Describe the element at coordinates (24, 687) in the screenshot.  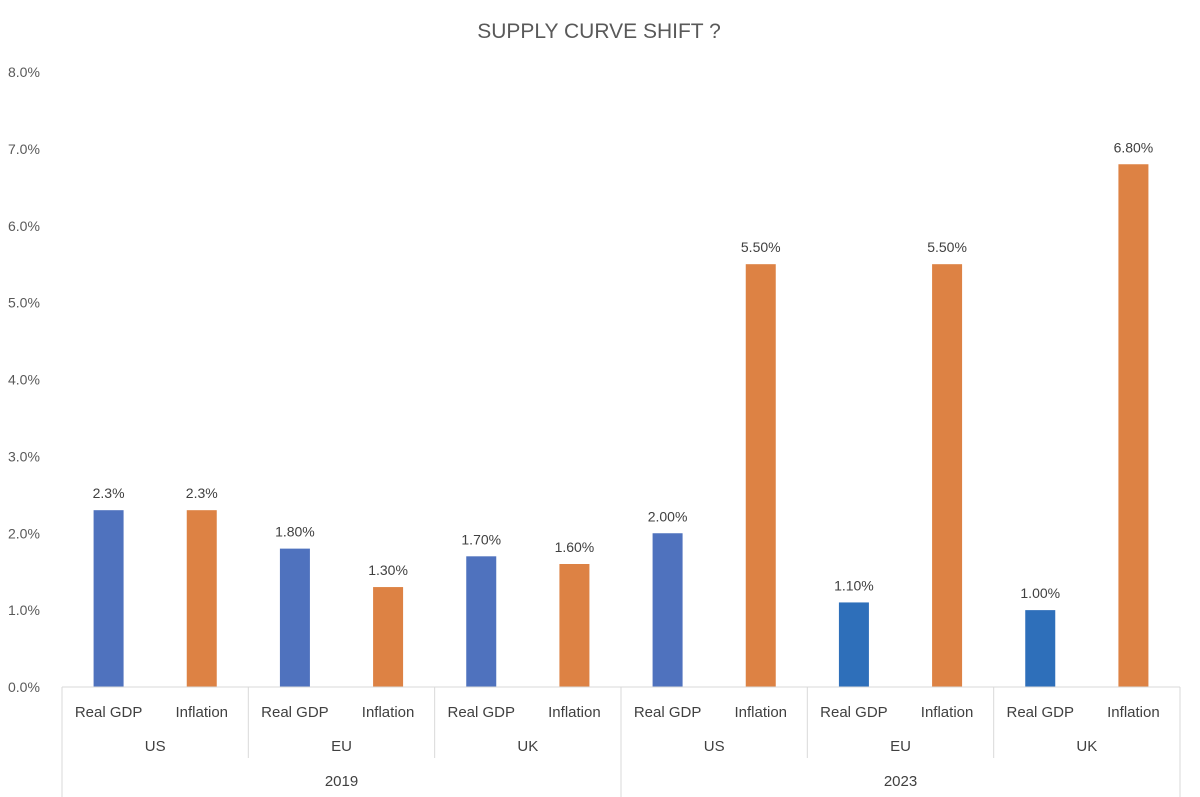
I see `y-tick-label: 0.0%` at that location.